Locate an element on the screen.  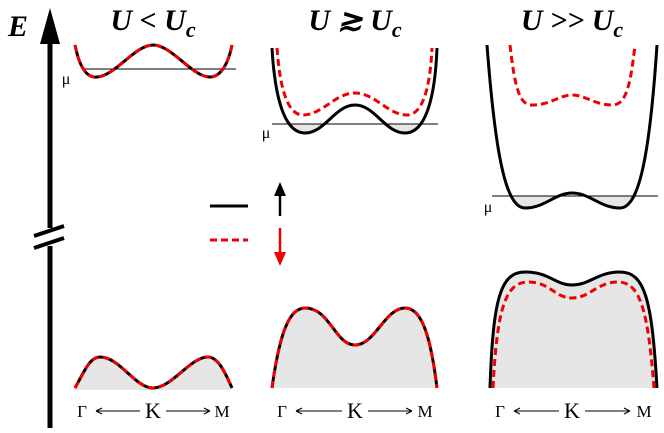
panel-title: U < Uc is located at coordinates (152, 23).